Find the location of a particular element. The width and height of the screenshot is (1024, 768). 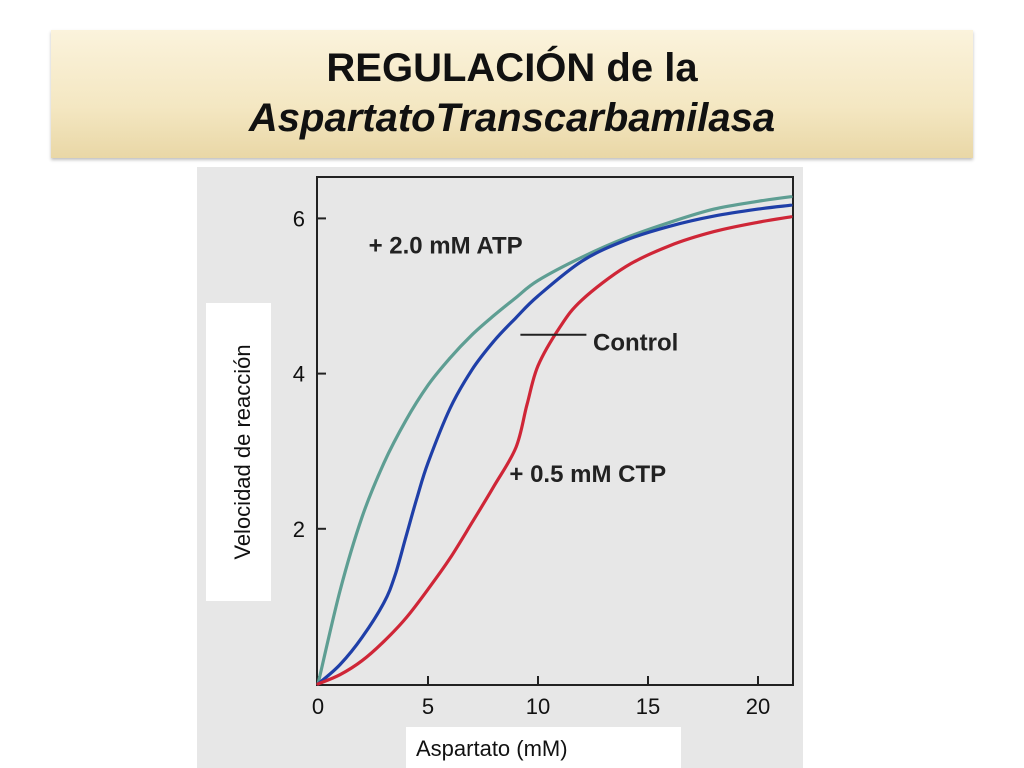

y-tick-label: 4 is located at coordinates (299, 374).